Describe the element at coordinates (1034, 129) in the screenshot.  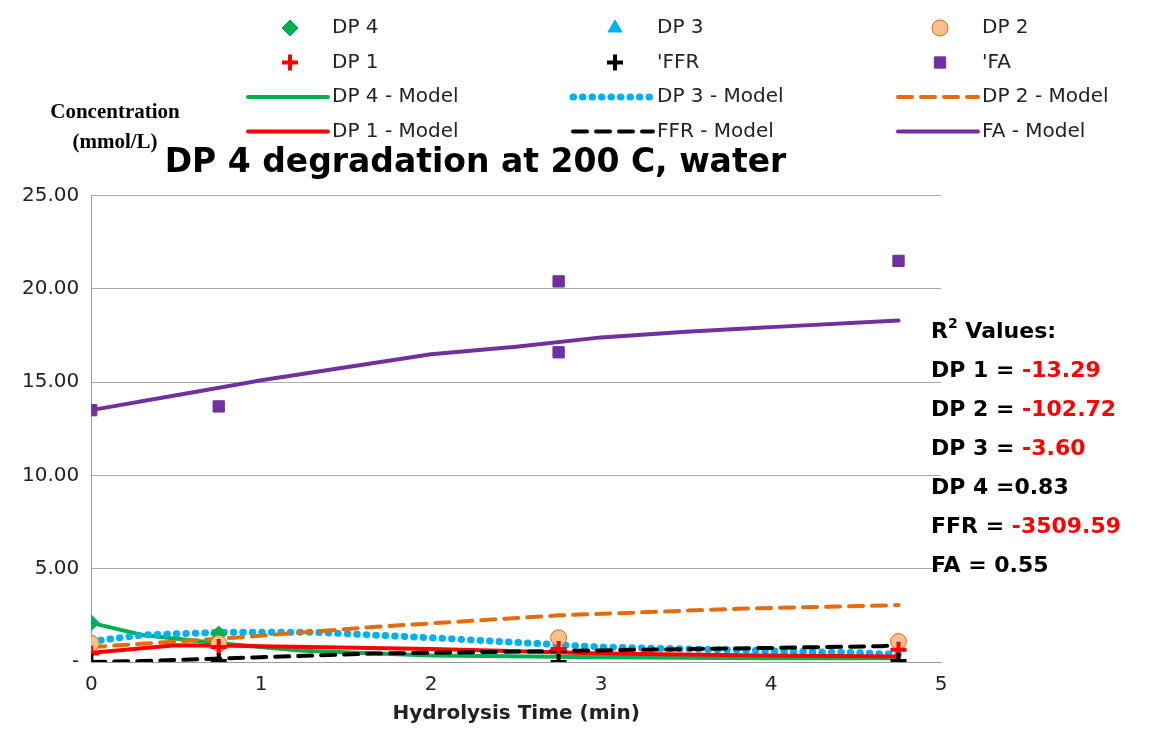
I see `legend-label: FA - Model` at that location.